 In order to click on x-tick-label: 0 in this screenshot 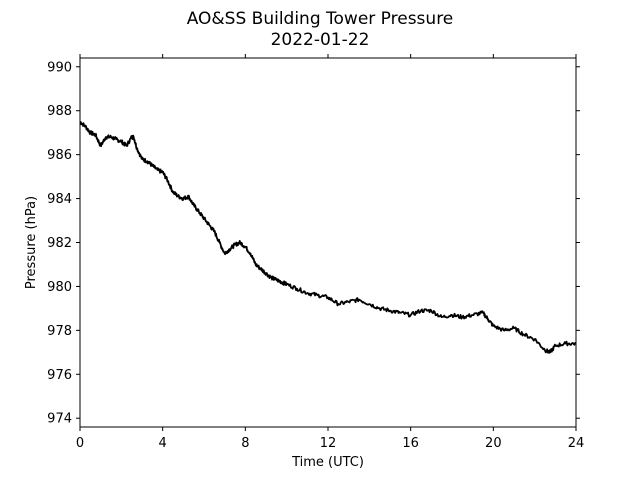, I will do `click(80, 443)`.